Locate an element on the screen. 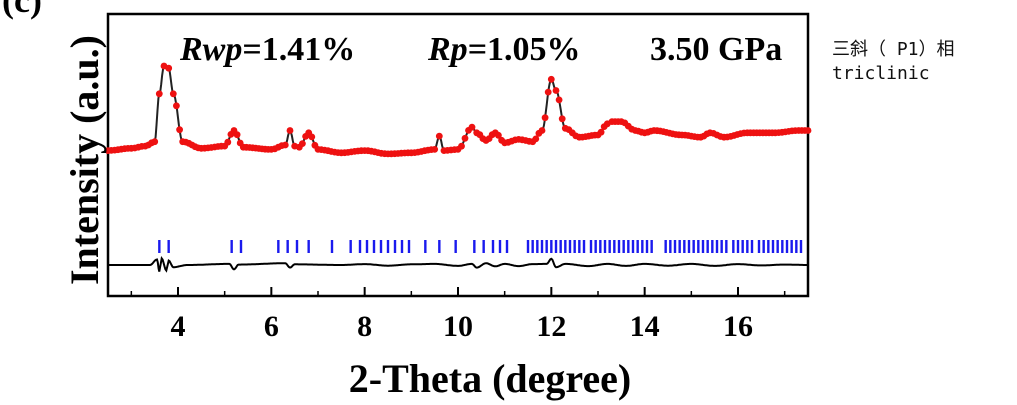  annotation-triclinic: triclinic is located at coordinates (881, 73).